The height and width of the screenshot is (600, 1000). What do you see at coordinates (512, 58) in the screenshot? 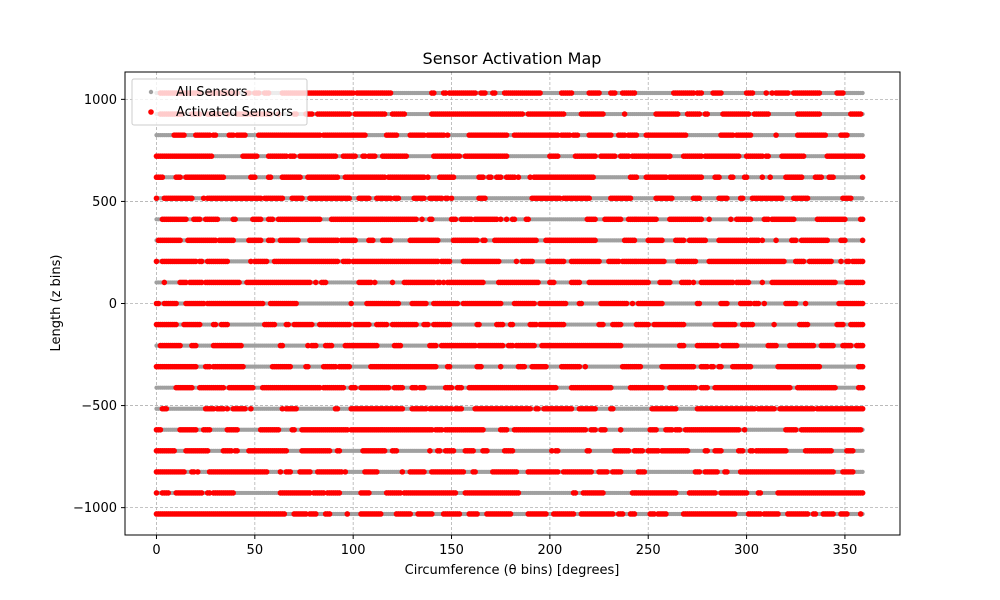
I see `chart-title: Sensor Activation Map` at bounding box center [512, 58].